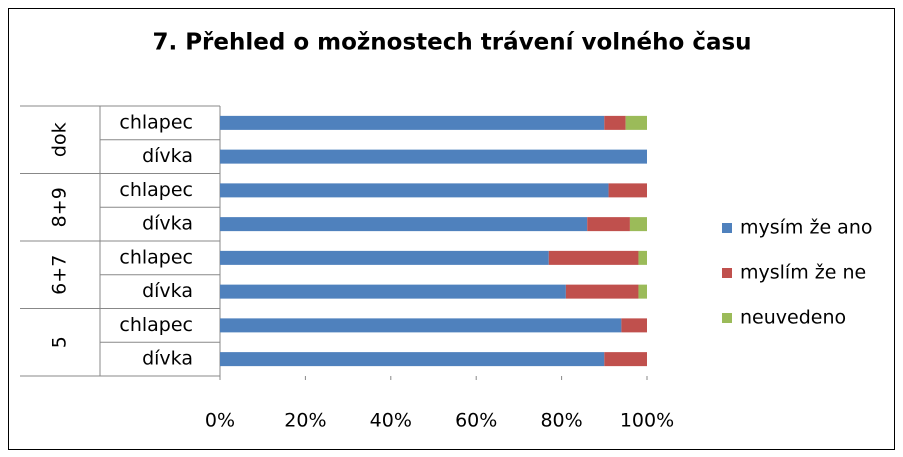 This screenshot has width=903, height=457. What do you see at coordinates (60, 139) in the screenshot?
I see `group-label: dok` at bounding box center [60, 139].